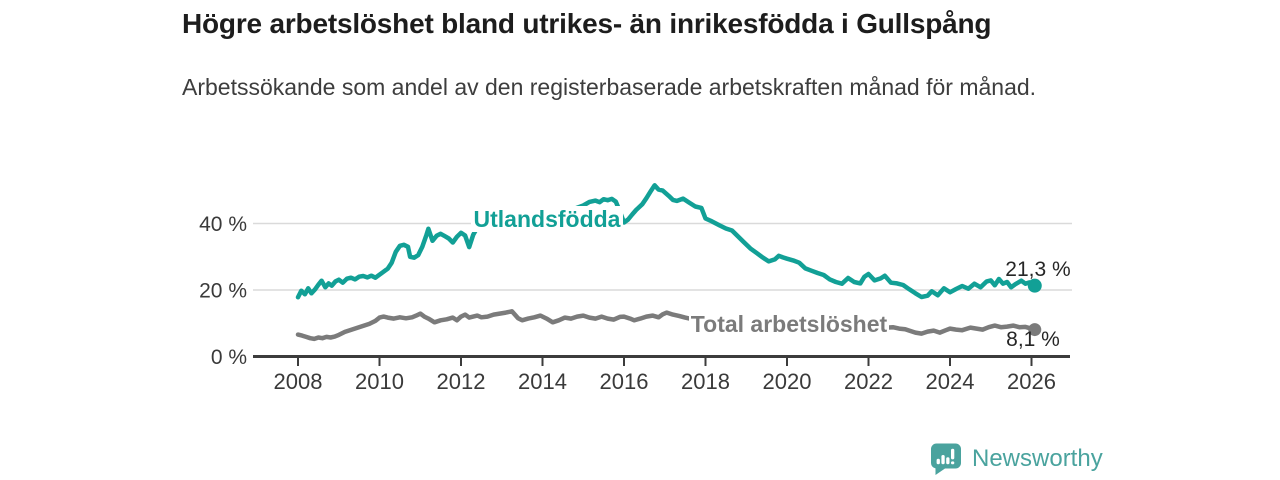 This screenshot has height=480, width=1280. What do you see at coordinates (1031, 381) in the screenshot?
I see `x-tick-label: 2026` at bounding box center [1031, 381].